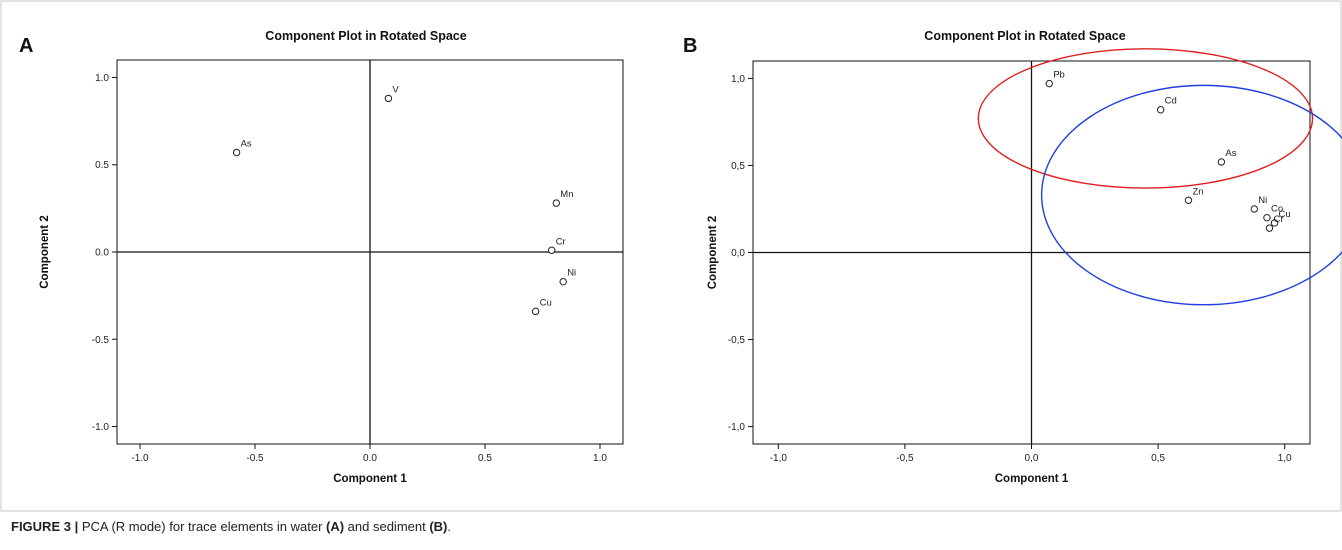 This screenshot has width=1342, height=550. I want to click on y-tick-label: 0.5, so click(102, 165).